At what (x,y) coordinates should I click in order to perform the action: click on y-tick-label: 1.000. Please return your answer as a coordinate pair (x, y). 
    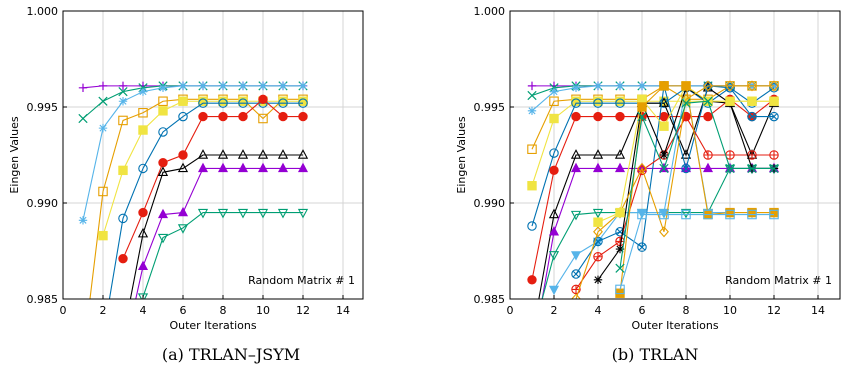
    Looking at the image, I should click on (490, 11).